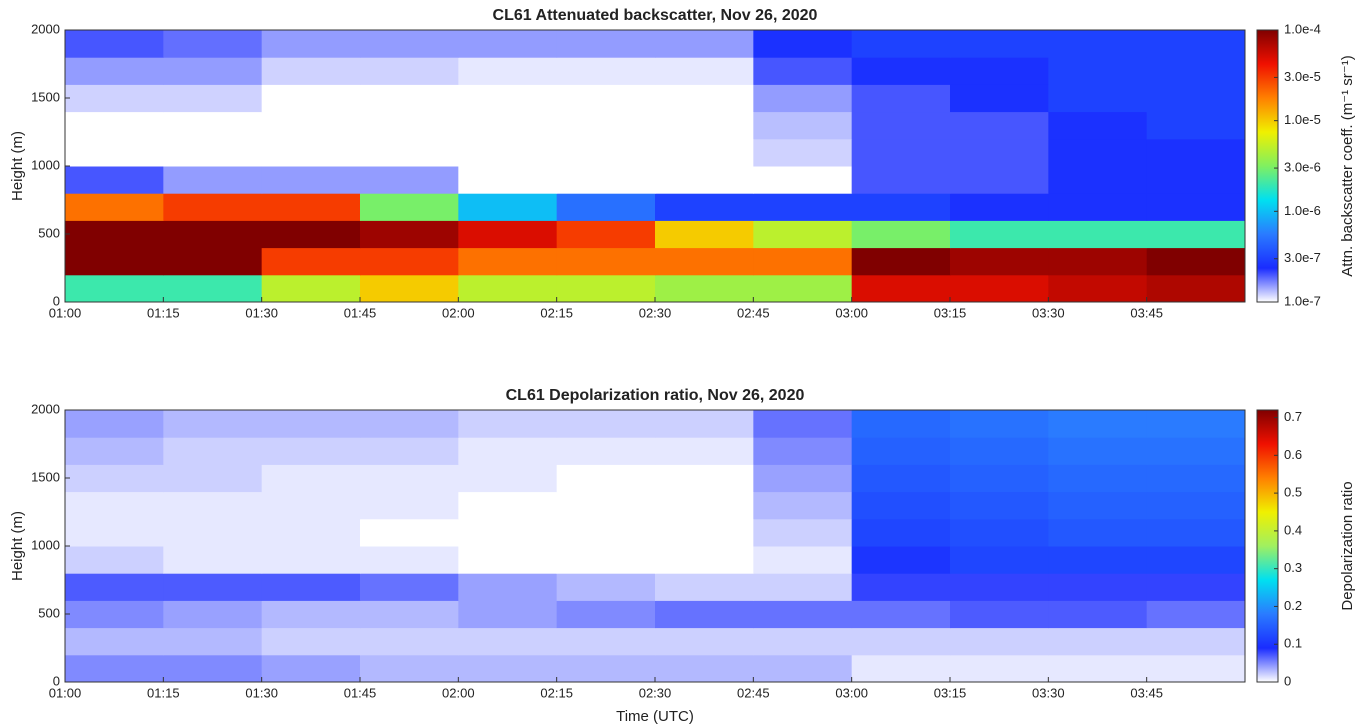  Describe the element at coordinates (458, 692) in the screenshot. I see `x-tick-label: 02:00` at that location.